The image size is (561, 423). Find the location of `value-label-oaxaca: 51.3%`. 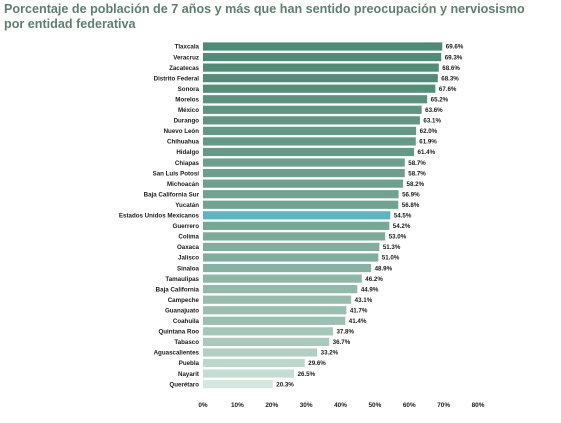

value-label-oaxaca: 51.3% is located at coordinates (392, 247).